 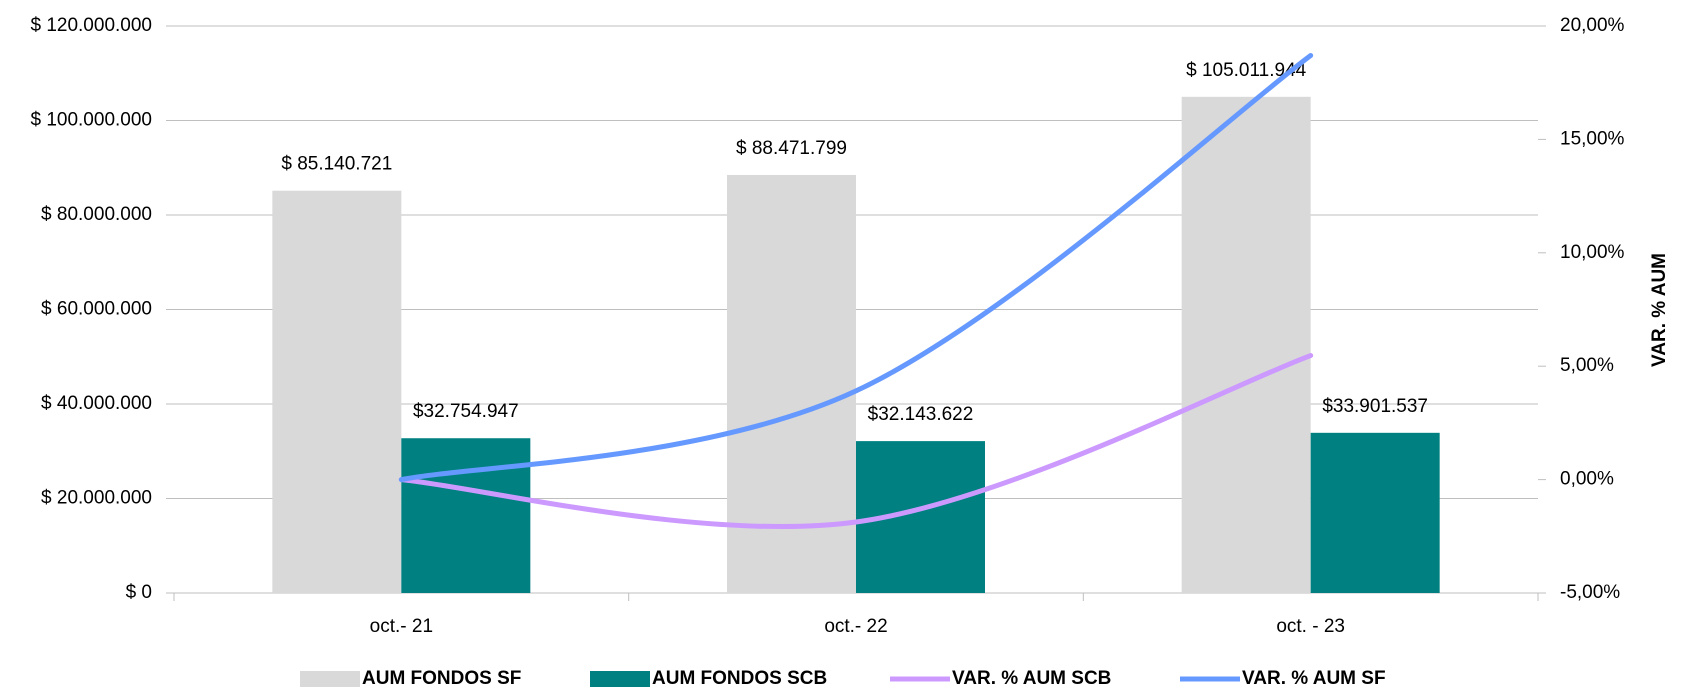 I want to click on y-tick-label: $ 60.000.000, so click(x=96, y=309).